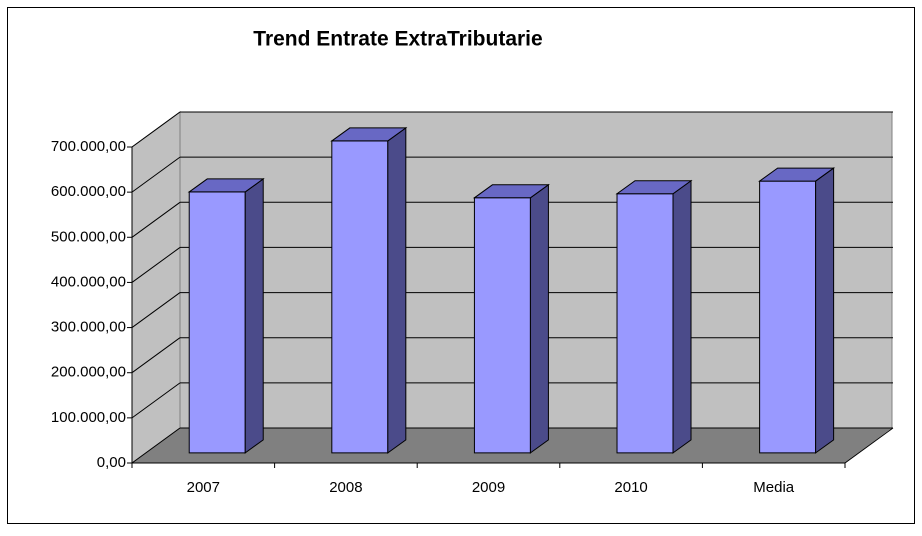 This screenshot has height=536, width=922. What do you see at coordinates (345, 487) in the screenshot?
I see `x-tick-label: 2008` at bounding box center [345, 487].